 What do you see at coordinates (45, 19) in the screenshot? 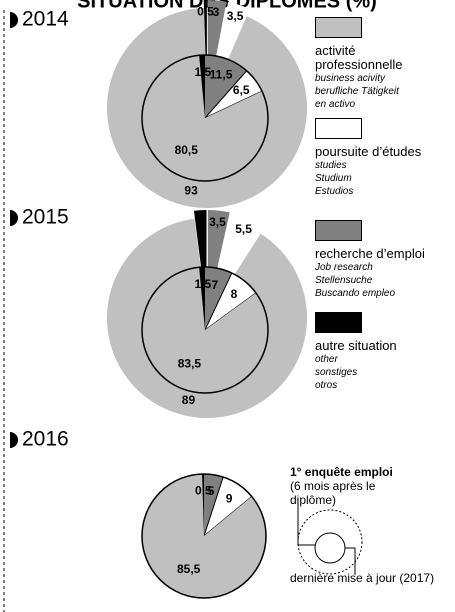
I see `year-label: 2014` at bounding box center [45, 19].